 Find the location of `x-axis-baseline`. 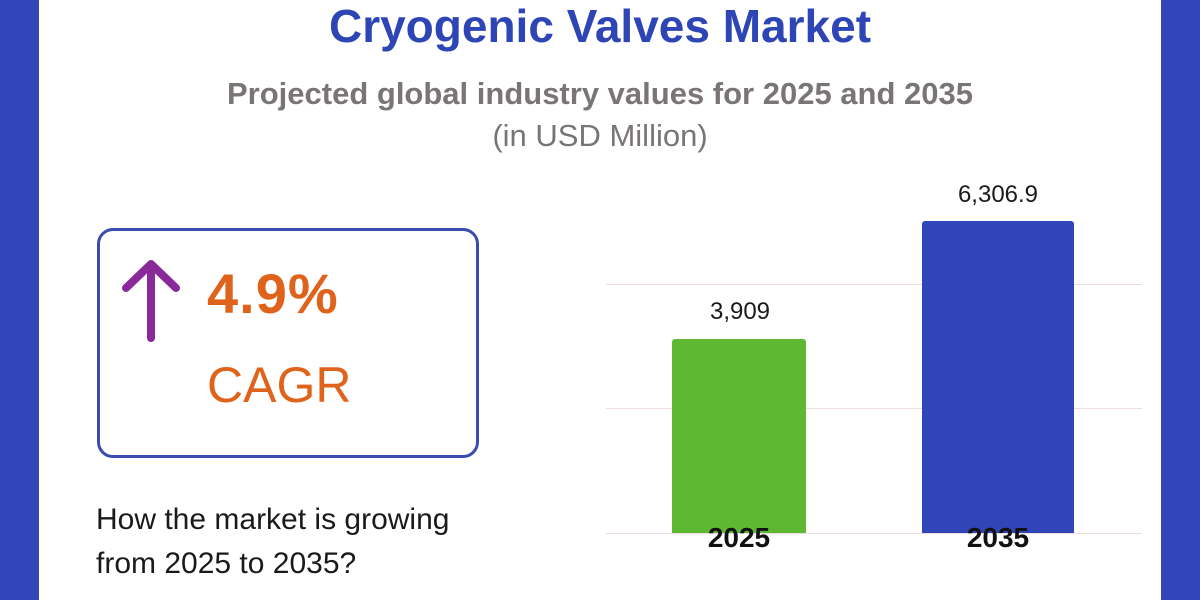

x-axis-baseline is located at coordinates (874, 533).